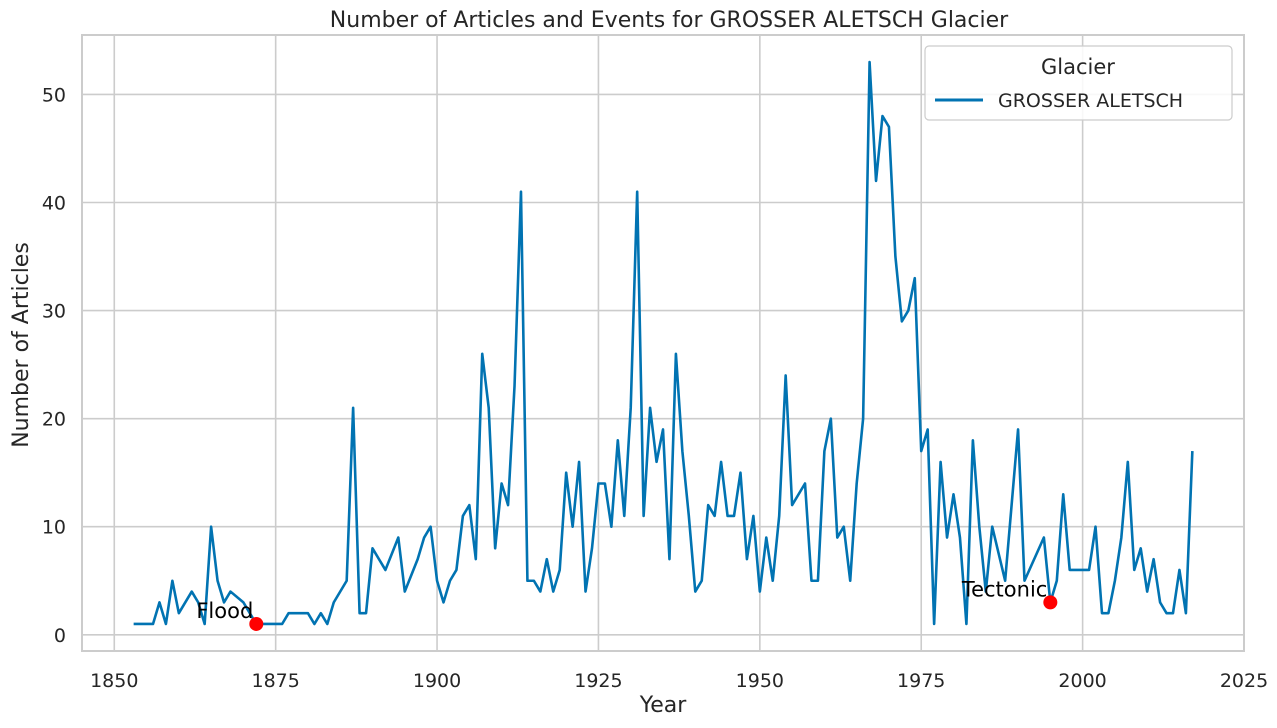 This screenshot has width=1277, height=728. What do you see at coordinates (1244, 681) in the screenshot?
I see `x-tick-label: 2025` at bounding box center [1244, 681].